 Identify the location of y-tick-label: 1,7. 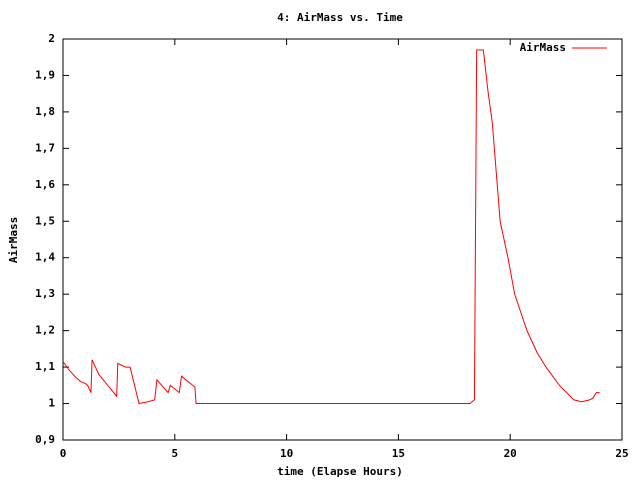
(45, 147).